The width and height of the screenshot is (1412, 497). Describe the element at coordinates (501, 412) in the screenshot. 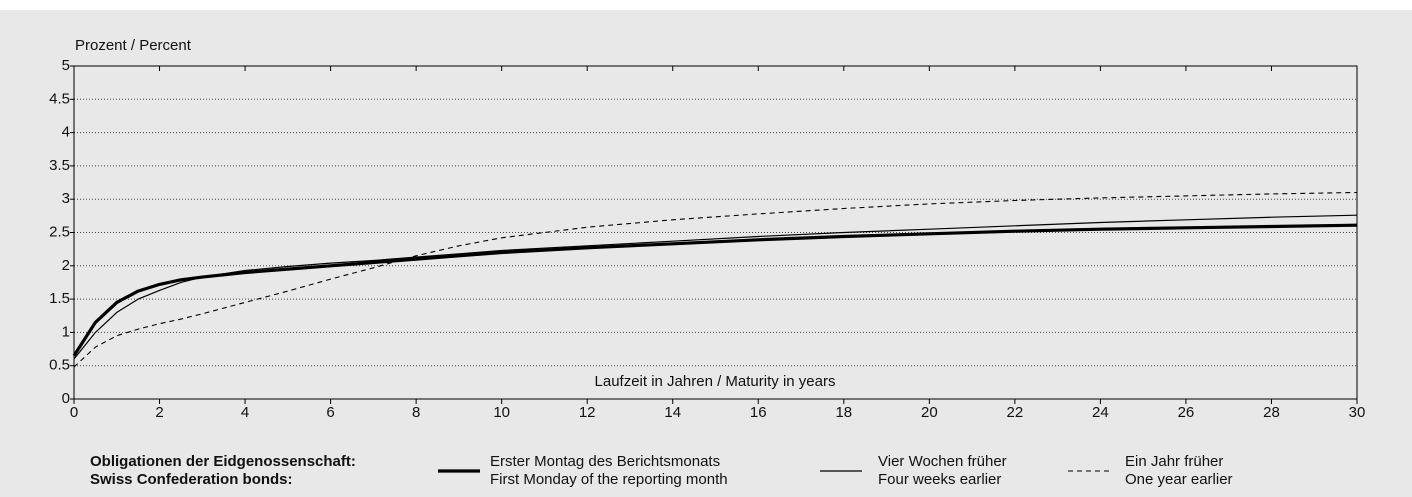

I see `x-tick-label: 10` at that location.